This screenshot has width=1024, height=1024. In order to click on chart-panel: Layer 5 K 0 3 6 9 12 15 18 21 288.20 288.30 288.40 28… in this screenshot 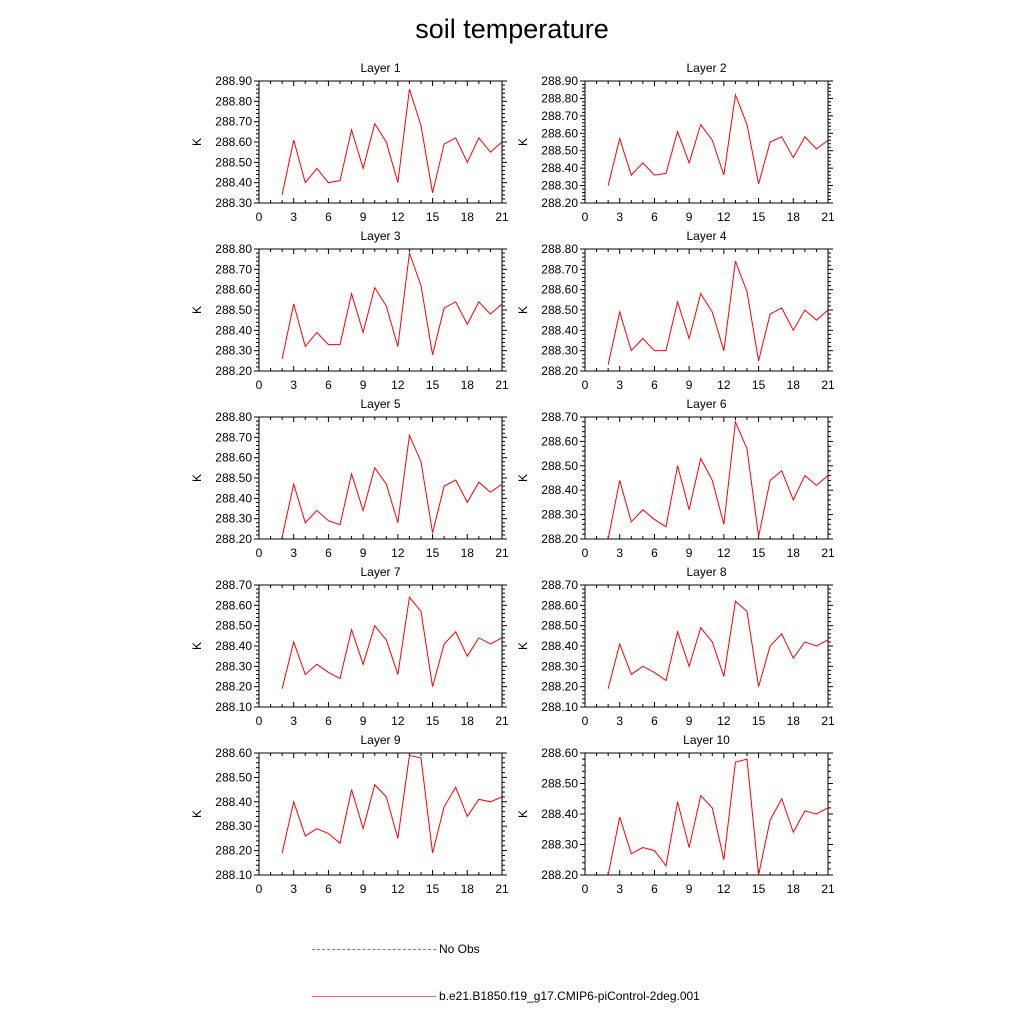, I will do `click(349, 478)`.